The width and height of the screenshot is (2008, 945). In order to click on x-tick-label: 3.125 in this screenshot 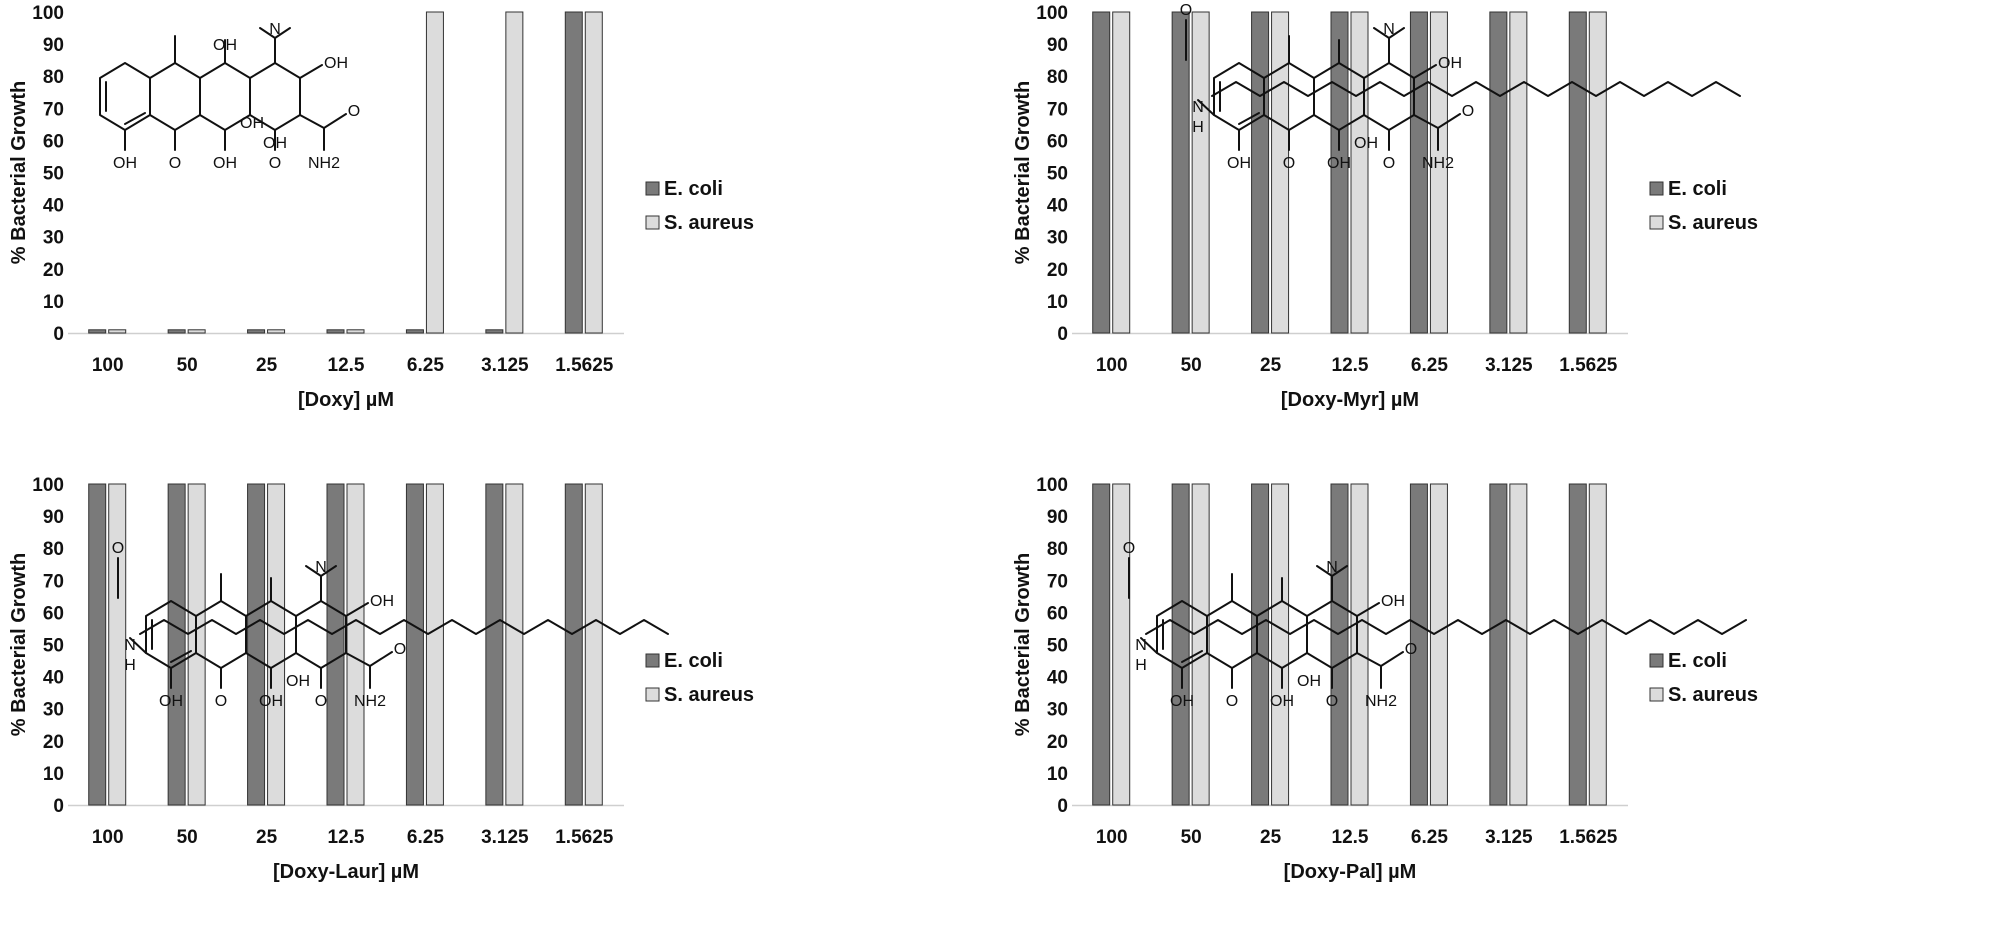, I will do `click(1509, 837)`.